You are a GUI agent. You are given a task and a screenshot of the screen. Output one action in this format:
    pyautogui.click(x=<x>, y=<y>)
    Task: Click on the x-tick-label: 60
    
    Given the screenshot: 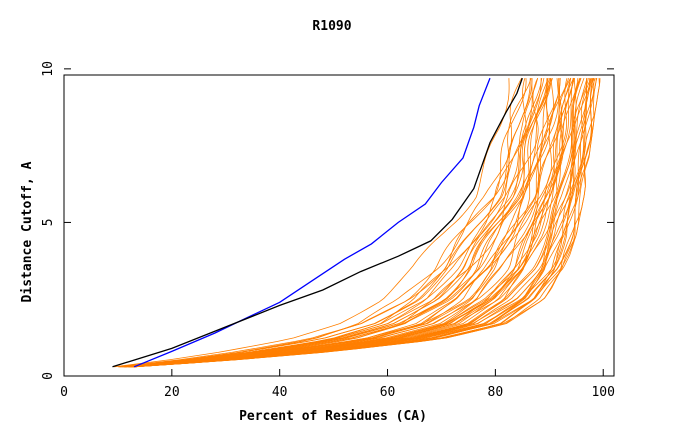 What is the action you would take?
    pyautogui.click(x=388, y=392)
    